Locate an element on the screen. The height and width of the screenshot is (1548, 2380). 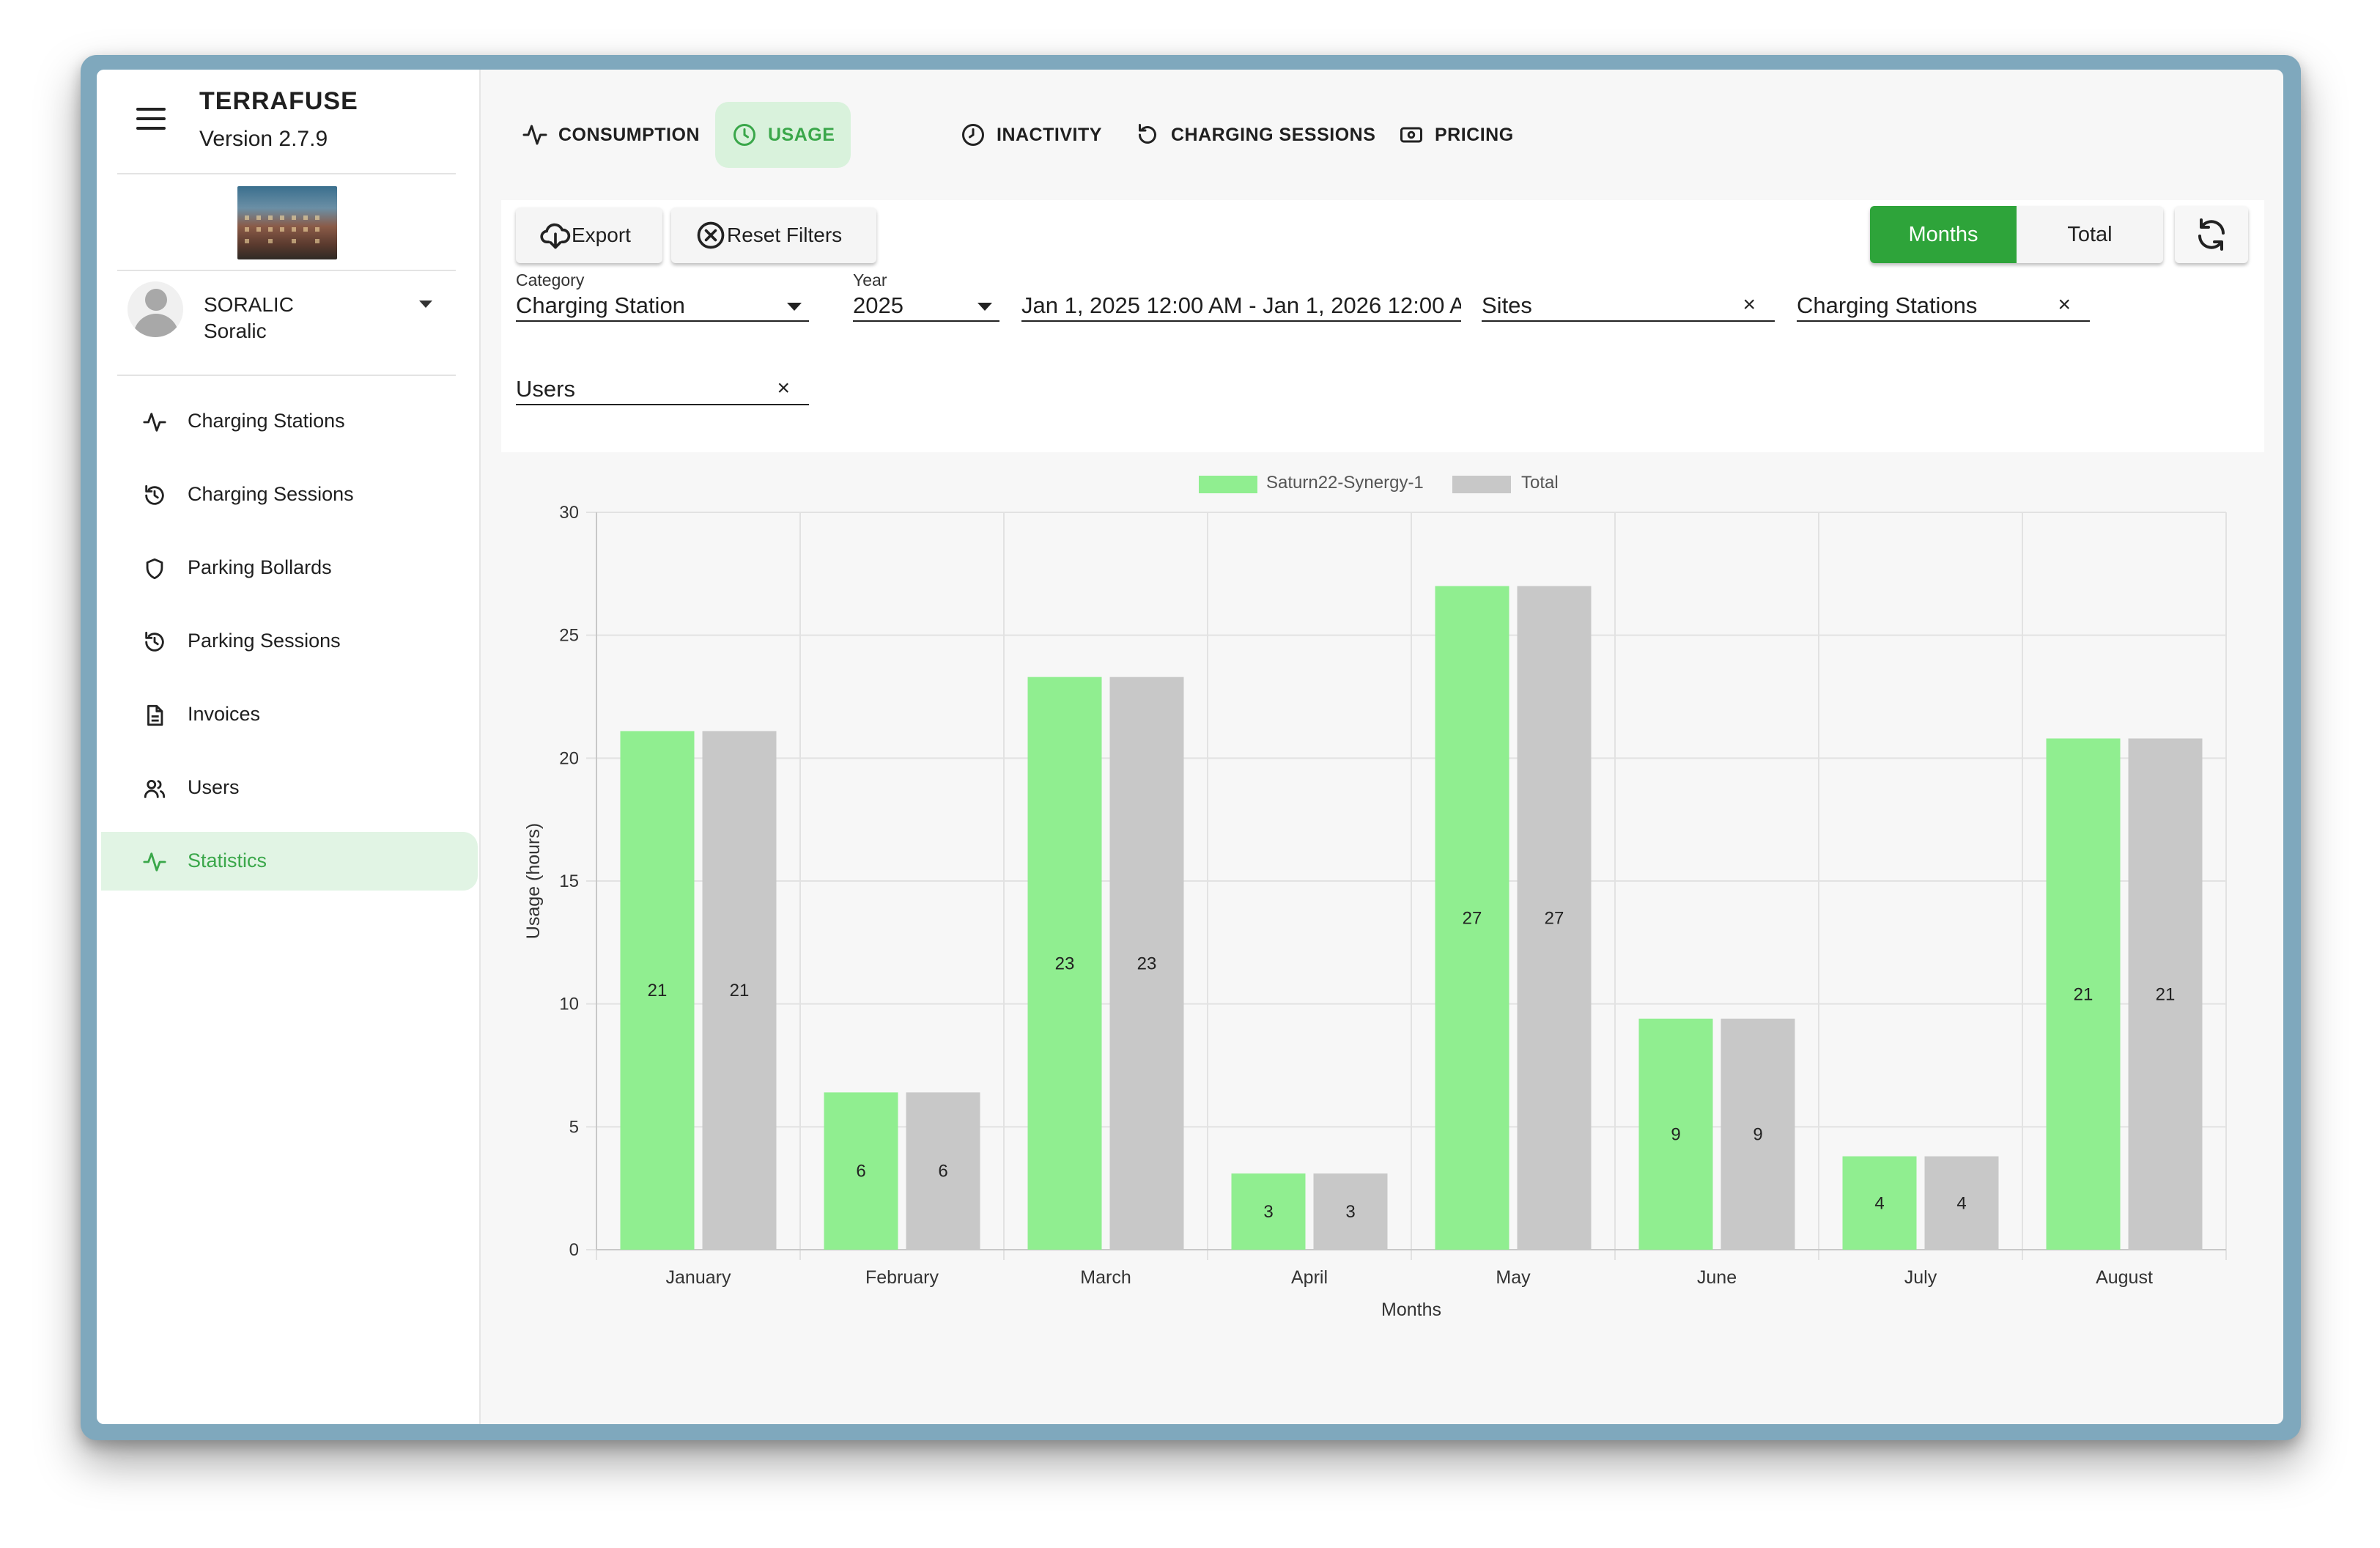
sidebar-item-label: Parking Bollards is located at coordinates (260, 567).